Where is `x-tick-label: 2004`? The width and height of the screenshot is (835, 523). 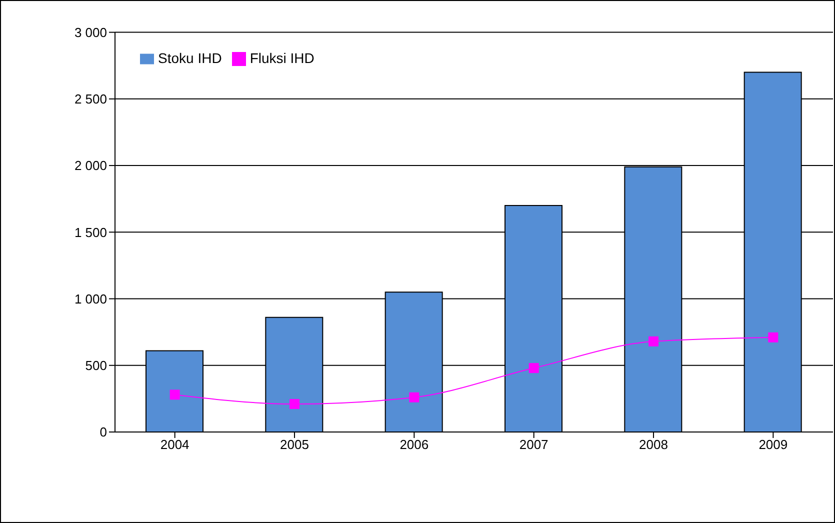
x-tick-label: 2004 is located at coordinates (175, 444).